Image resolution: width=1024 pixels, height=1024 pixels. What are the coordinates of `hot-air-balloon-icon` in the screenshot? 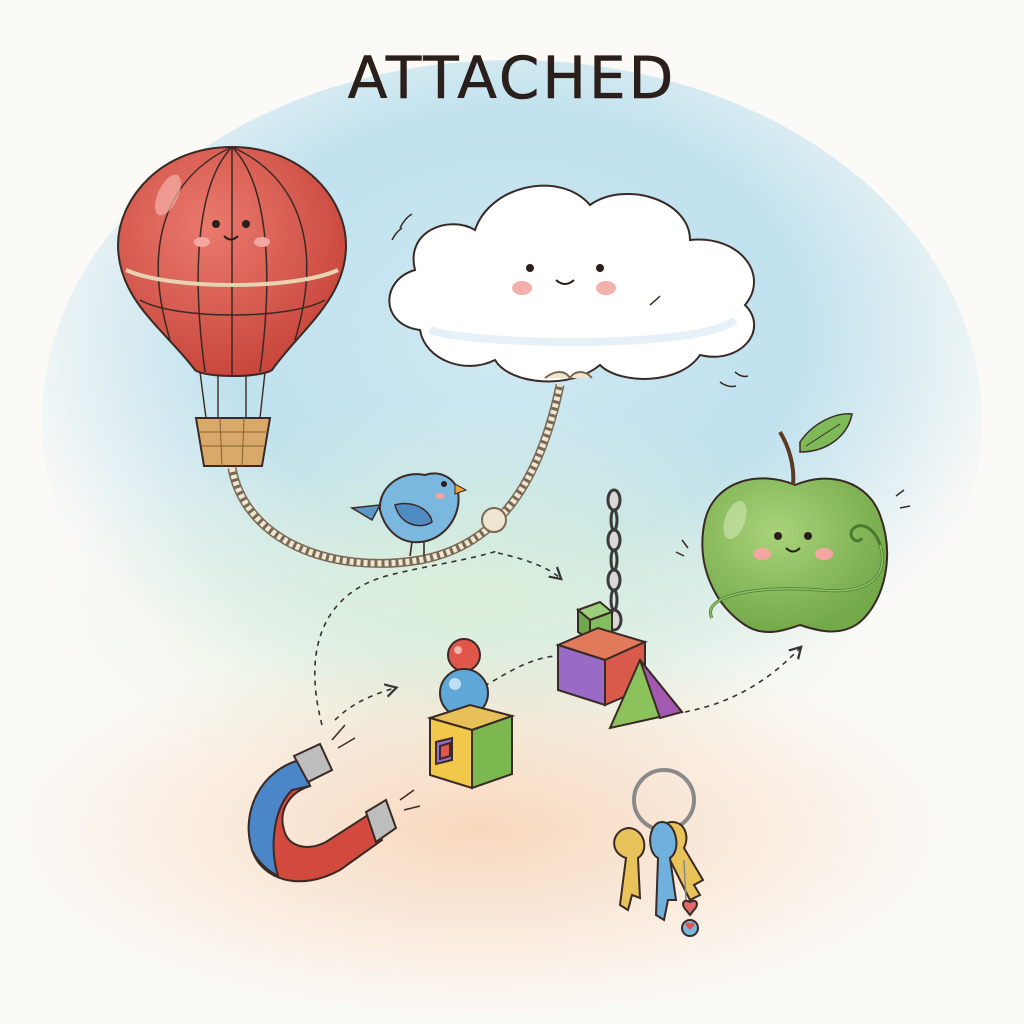 It's located at (232, 306).